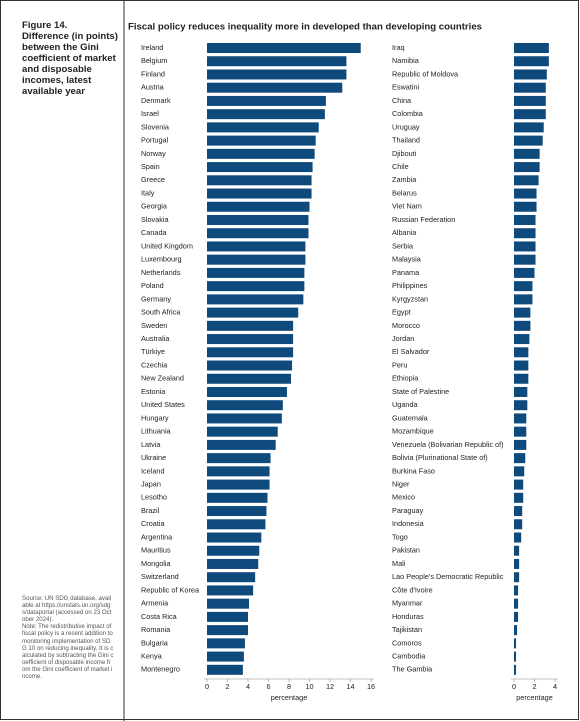 The height and width of the screenshot is (721, 580). I want to click on category-label: United Kingdom, so click(167, 245).